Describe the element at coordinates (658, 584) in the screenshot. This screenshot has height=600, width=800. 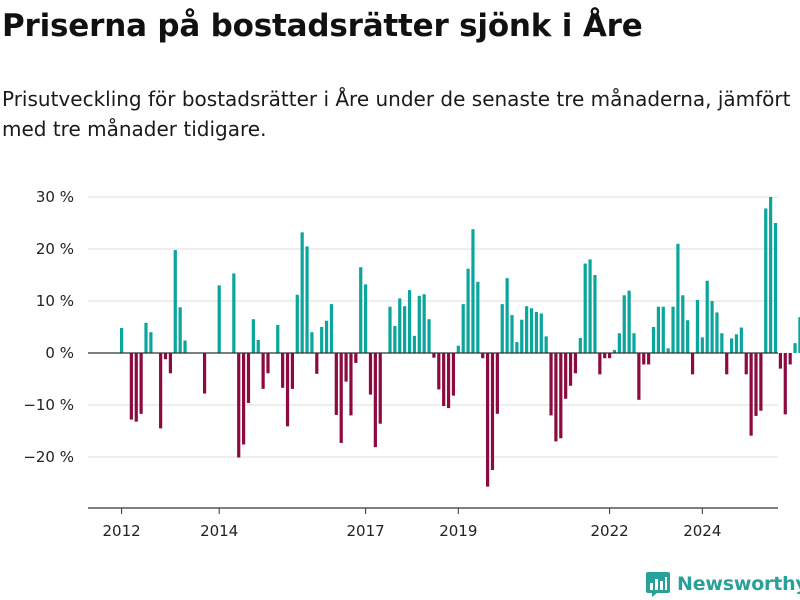
I see `newsworthy-logo-icon` at that location.